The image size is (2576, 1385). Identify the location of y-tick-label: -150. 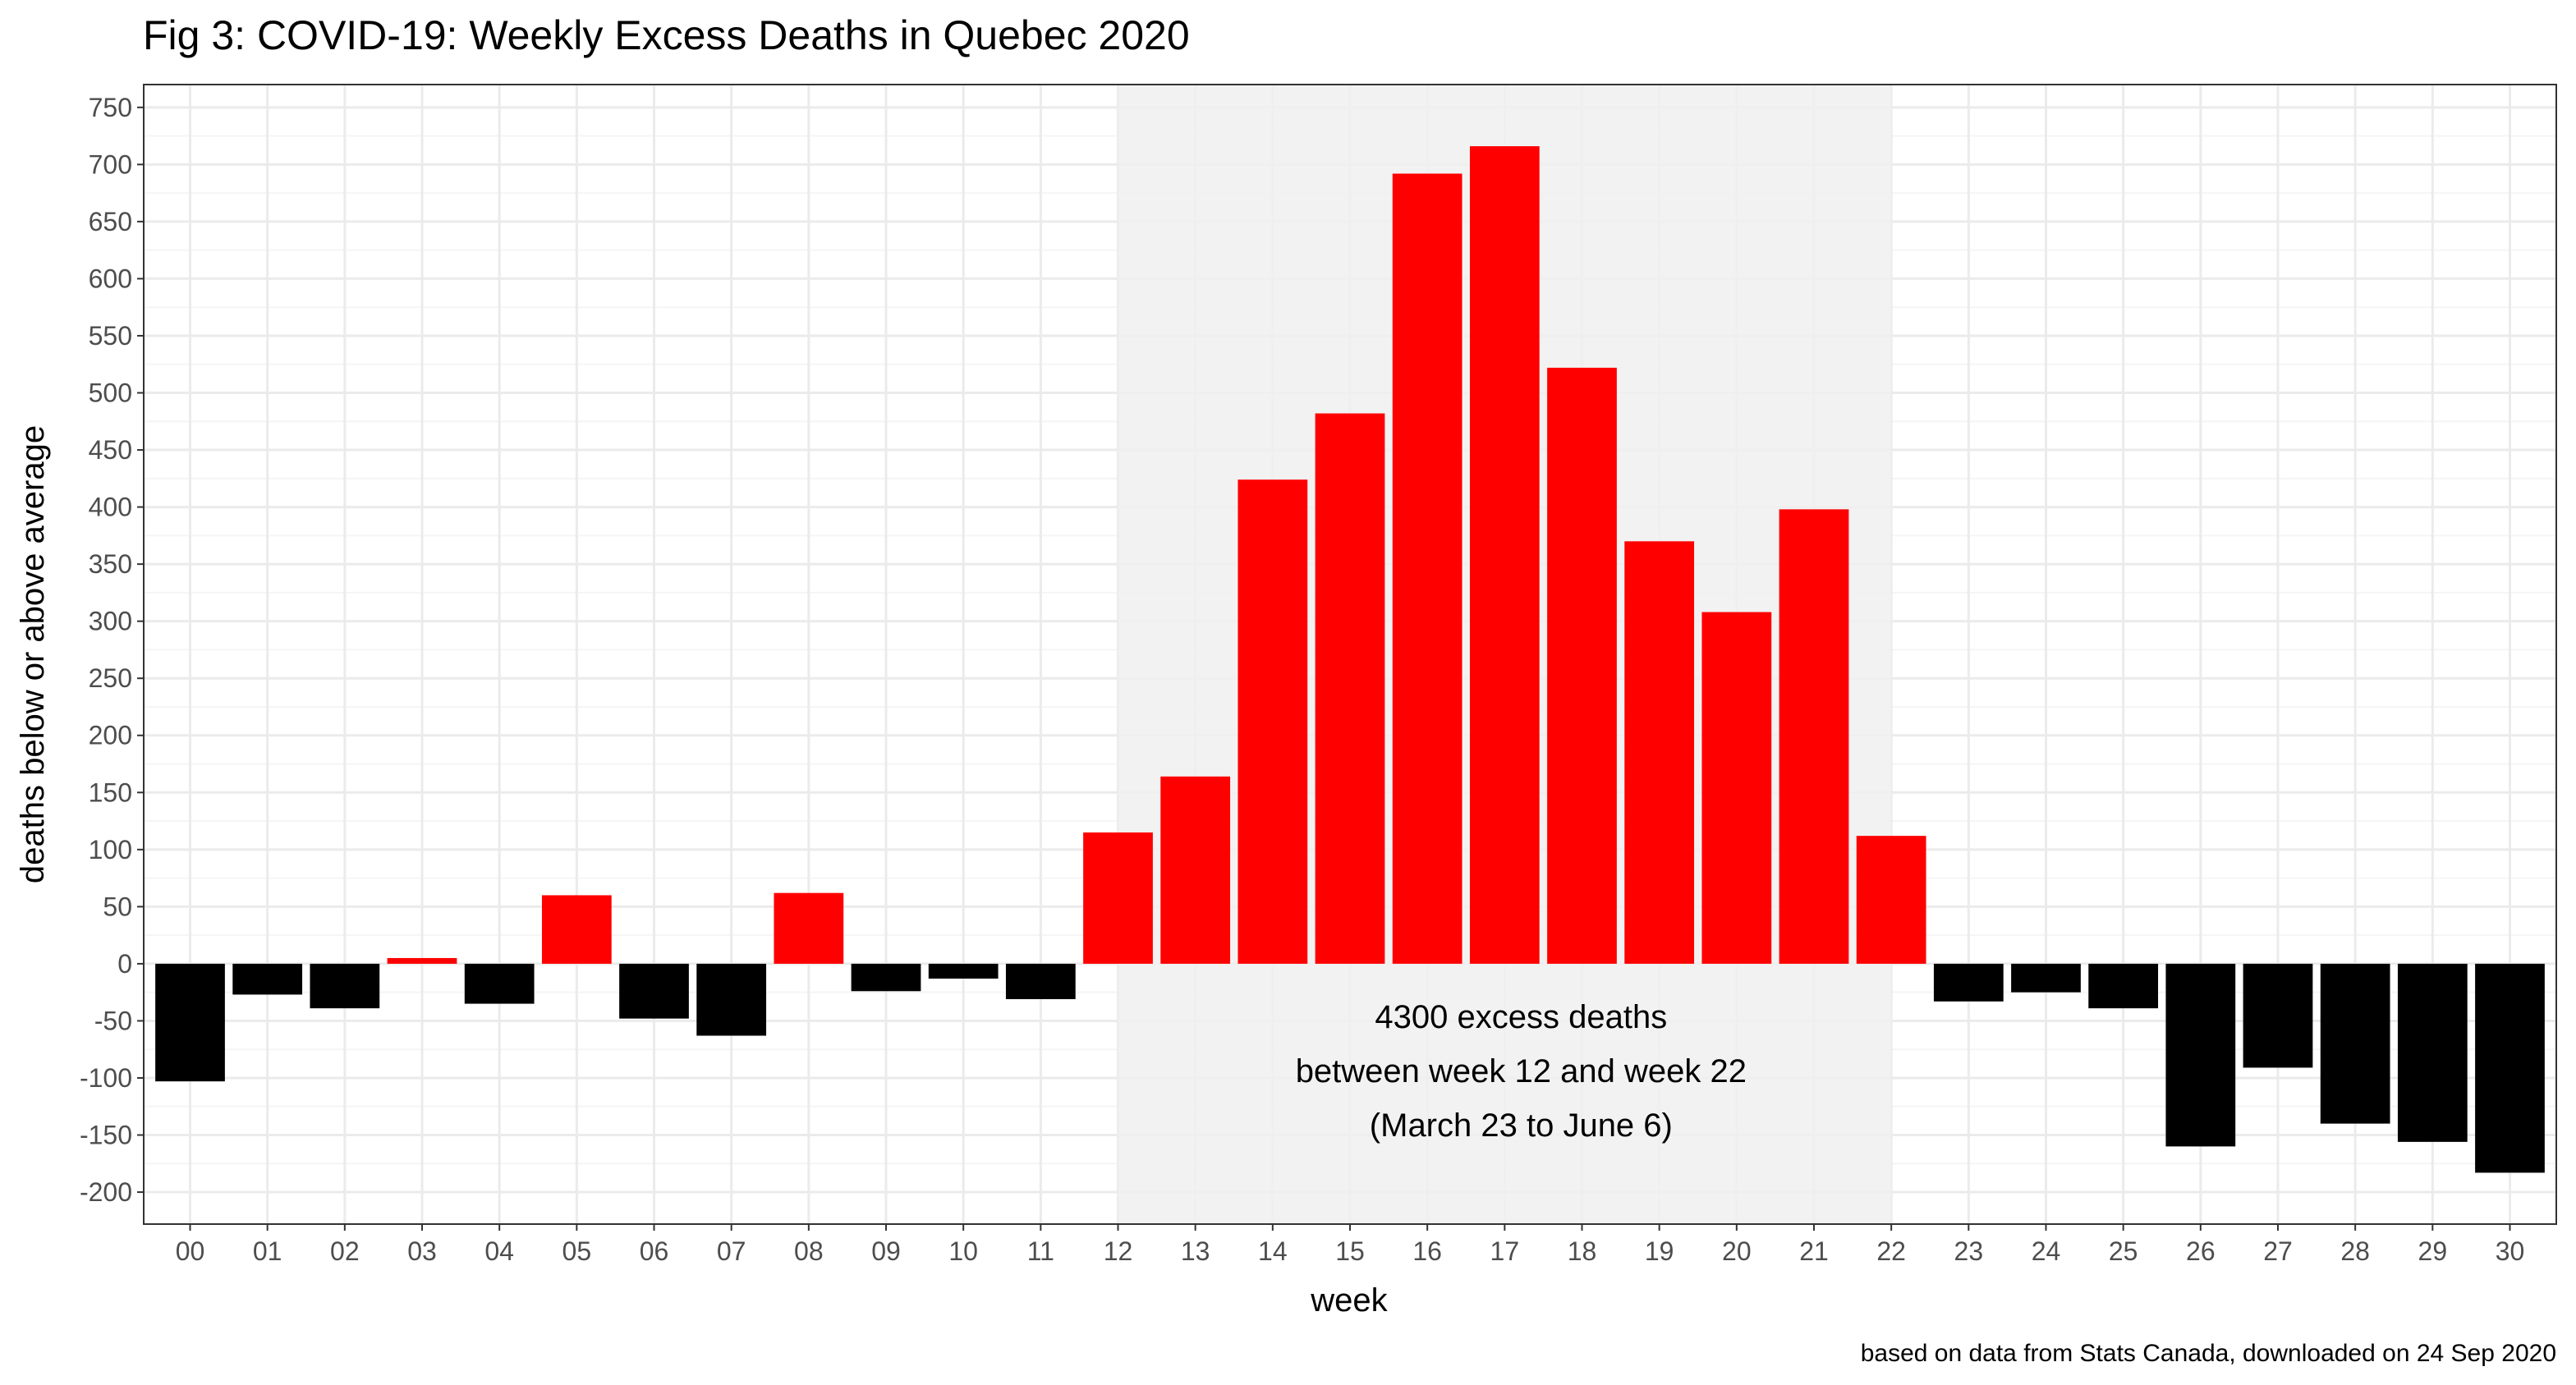
(106, 1135).